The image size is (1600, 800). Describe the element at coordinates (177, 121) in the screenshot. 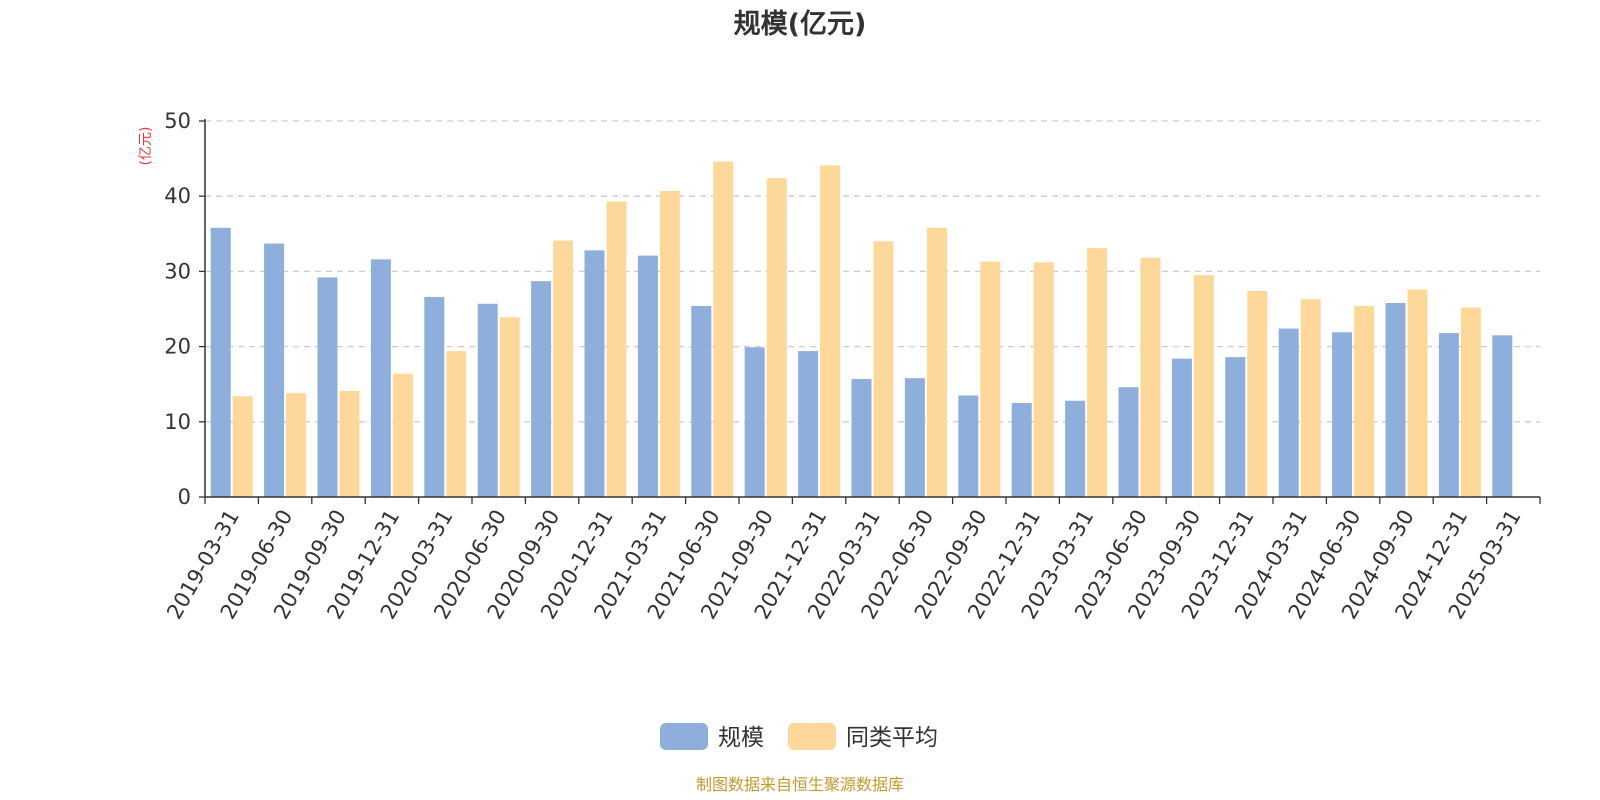

I see `y-tick-label: 50` at that location.